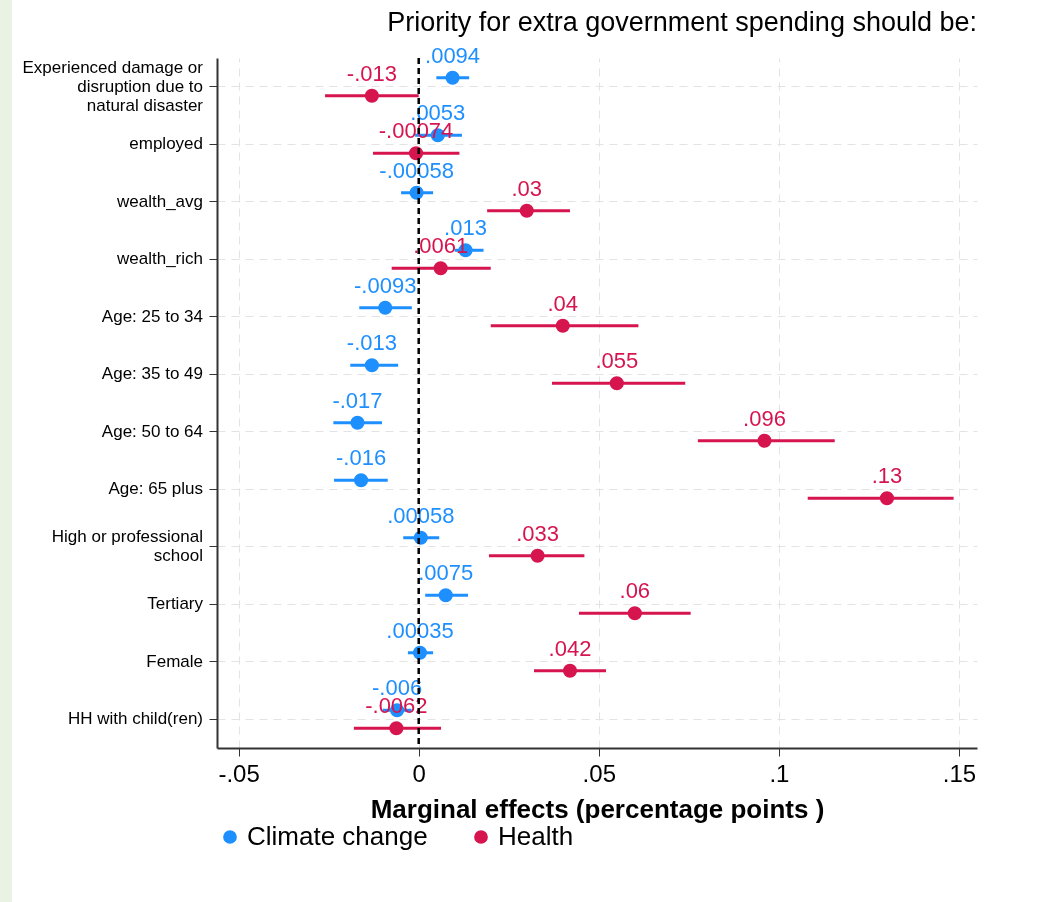 The width and height of the screenshot is (1061, 902). What do you see at coordinates (152, 431) in the screenshot?
I see `y-tick-label: Age: 50 to 64` at bounding box center [152, 431].